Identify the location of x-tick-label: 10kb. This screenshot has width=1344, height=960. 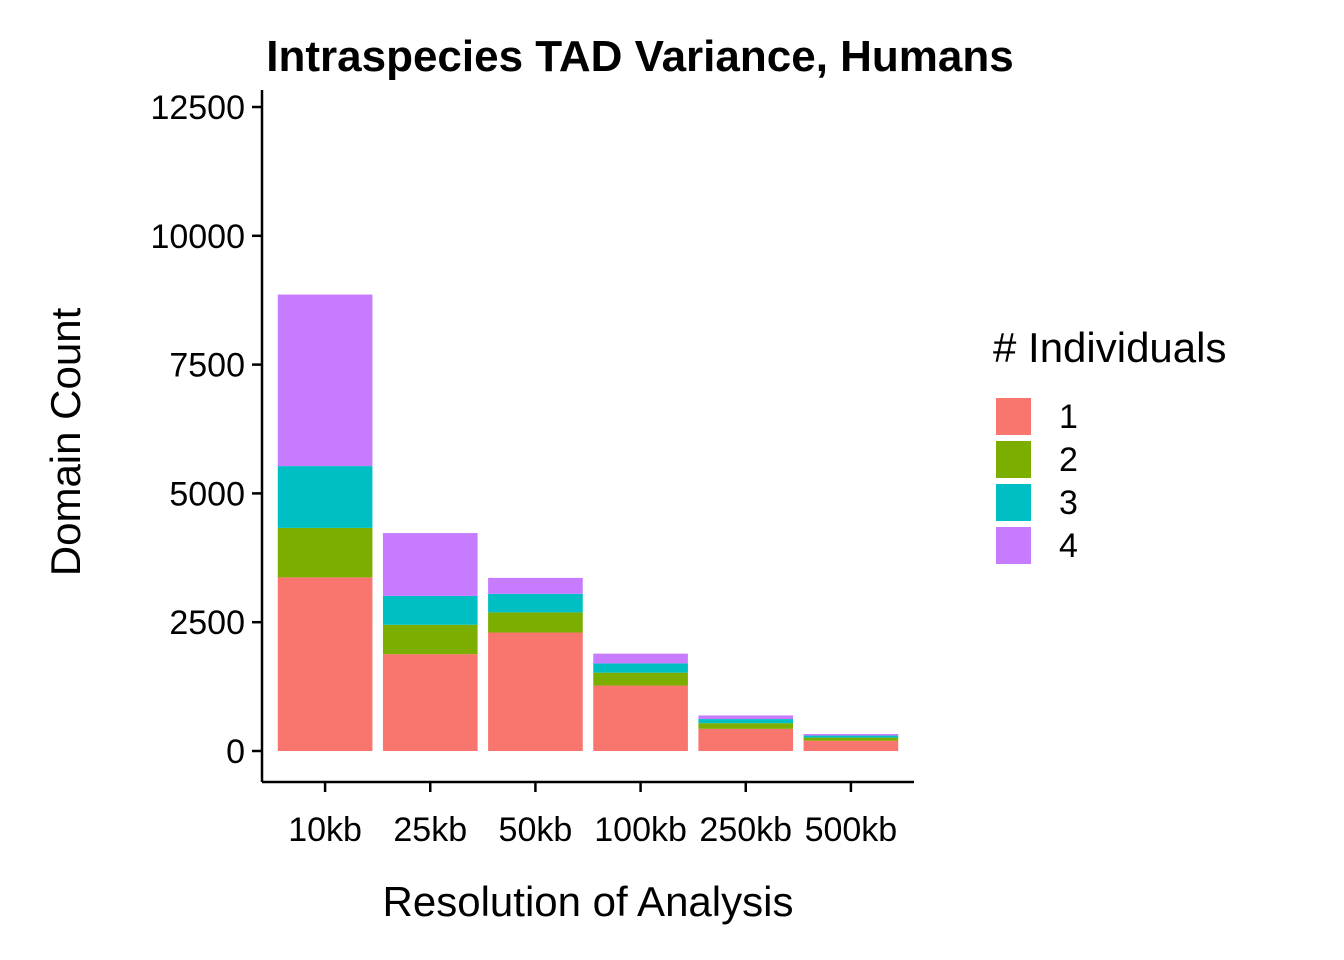
(325, 830).